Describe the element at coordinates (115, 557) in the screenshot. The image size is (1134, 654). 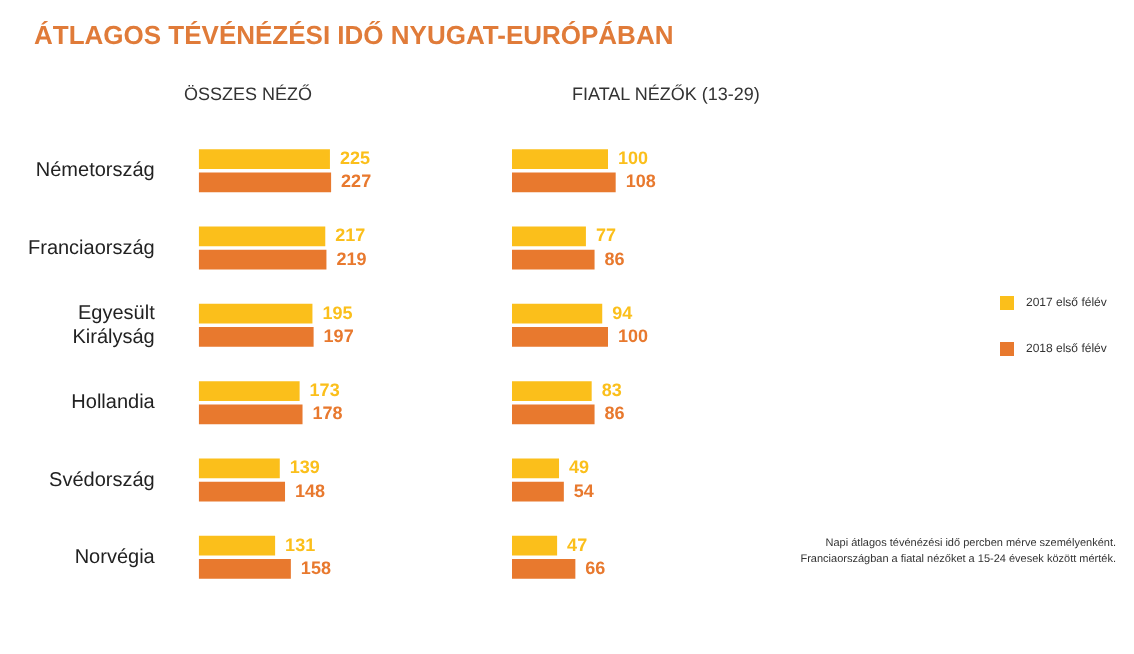
I see `y-tick-label: Norvégia` at that location.